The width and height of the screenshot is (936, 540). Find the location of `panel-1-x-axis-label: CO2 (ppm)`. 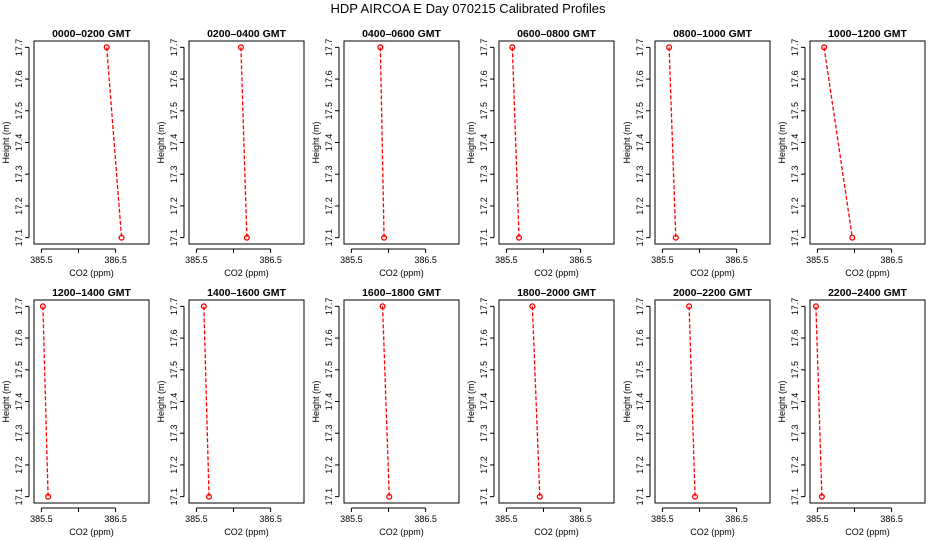

panel-1-x-axis-label: CO2 (ppm) is located at coordinates (91, 273).